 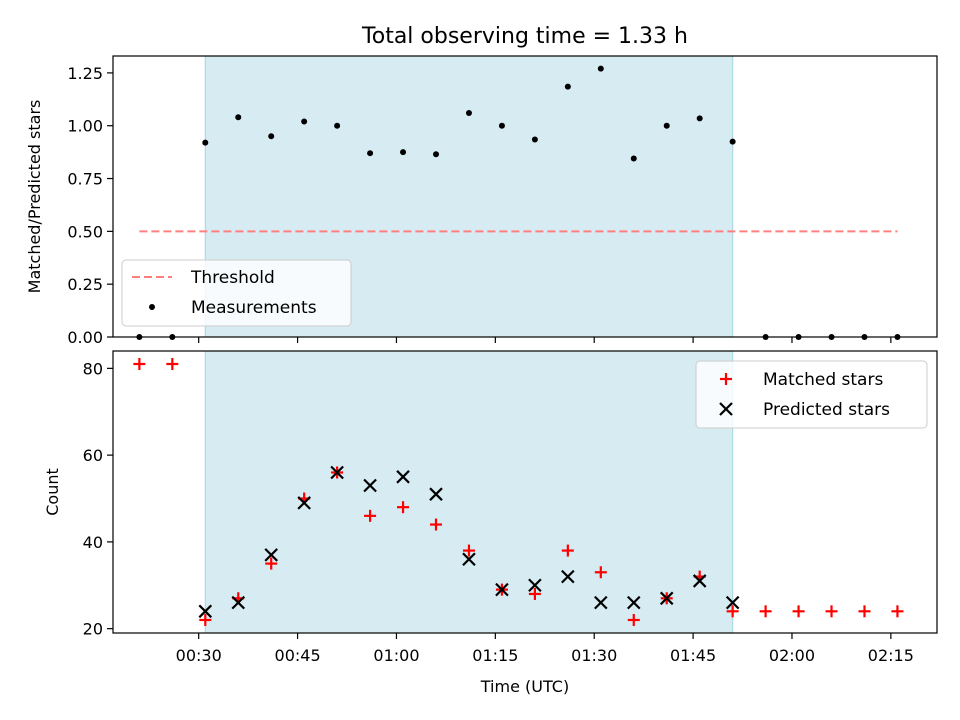 I want to click on x-tick-label: 02:00, so click(x=792, y=655).